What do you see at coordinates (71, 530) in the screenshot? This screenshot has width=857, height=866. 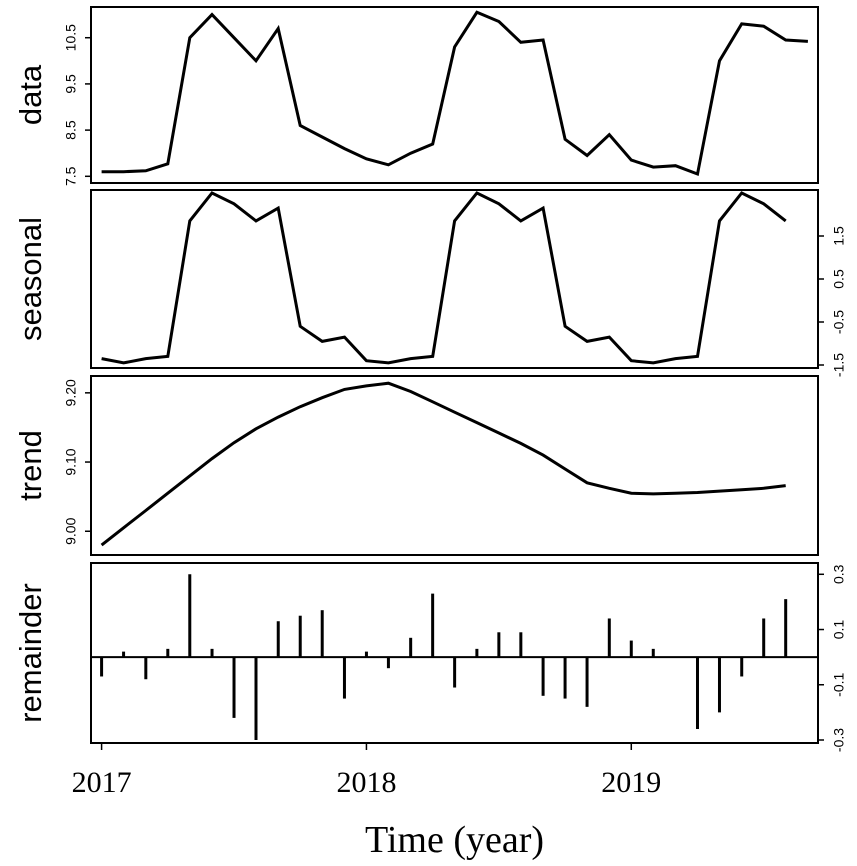 I see `ytick-label-trend: 9.00` at bounding box center [71, 530].